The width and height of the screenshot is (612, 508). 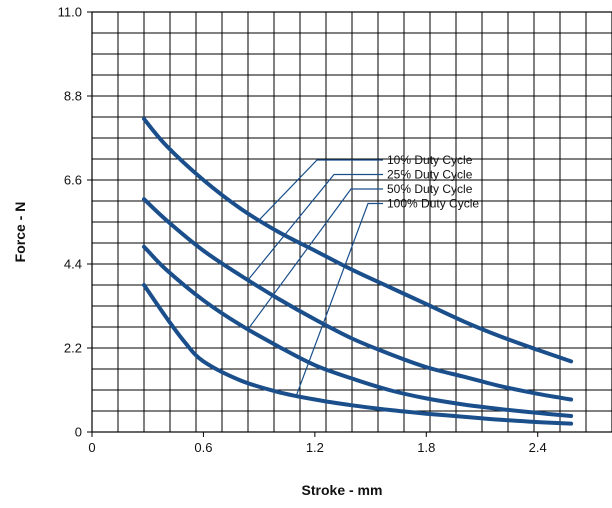 What do you see at coordinates (315, 447) in the screenshot?
I see `x-tick-label: 1.2` at bounding box center [315, 447].